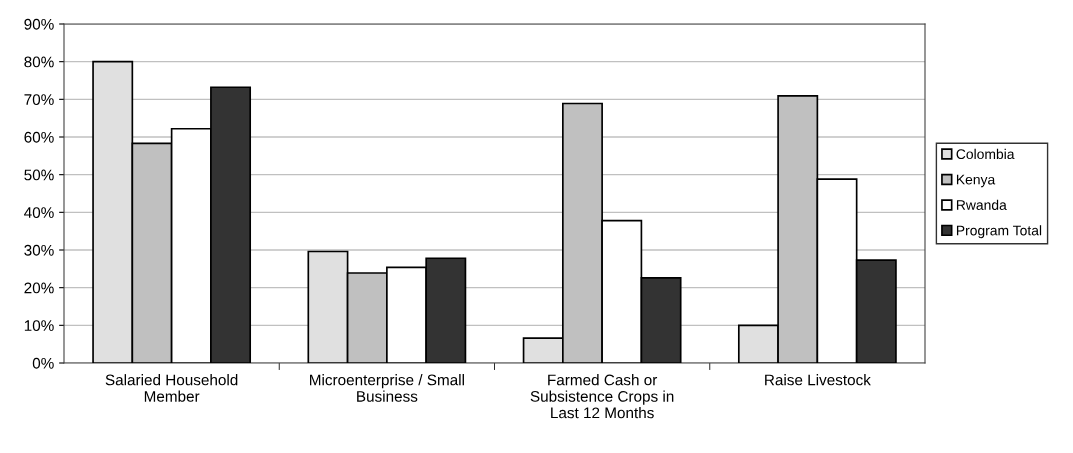 This screenshot has height=453, width=1073. What do you see at coordinates (43, 363) in the screenshot?
I see `y-tick-label: 0%` at bounding box center [43, 363].